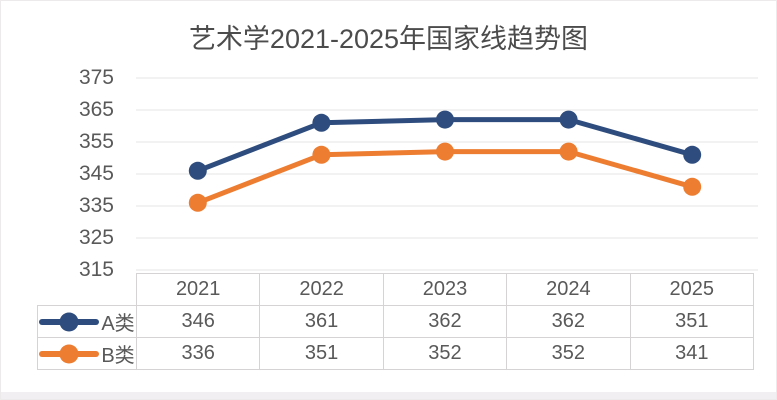  Describe the element at coordinates (96, 109) in the screenshot. I see `y-tick-label: 365` at that location.